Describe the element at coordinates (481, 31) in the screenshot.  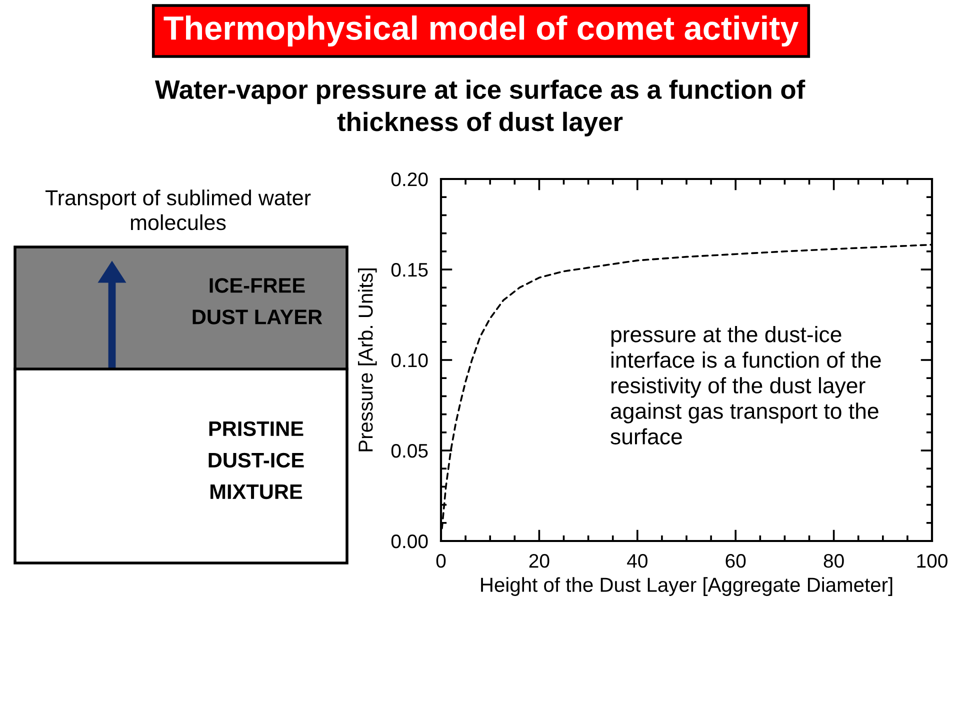
I see `chart-title: Thermophysical model of comet activity` at that location.